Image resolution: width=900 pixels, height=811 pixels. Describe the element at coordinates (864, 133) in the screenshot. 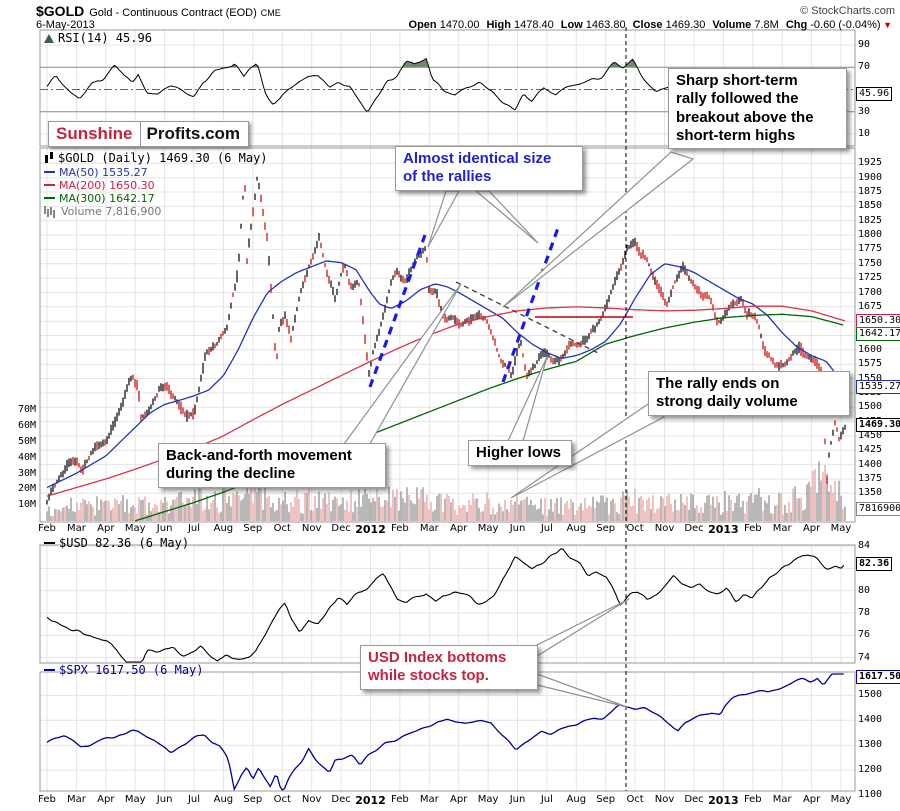

I see `rsi-ytick: 10` at that location.